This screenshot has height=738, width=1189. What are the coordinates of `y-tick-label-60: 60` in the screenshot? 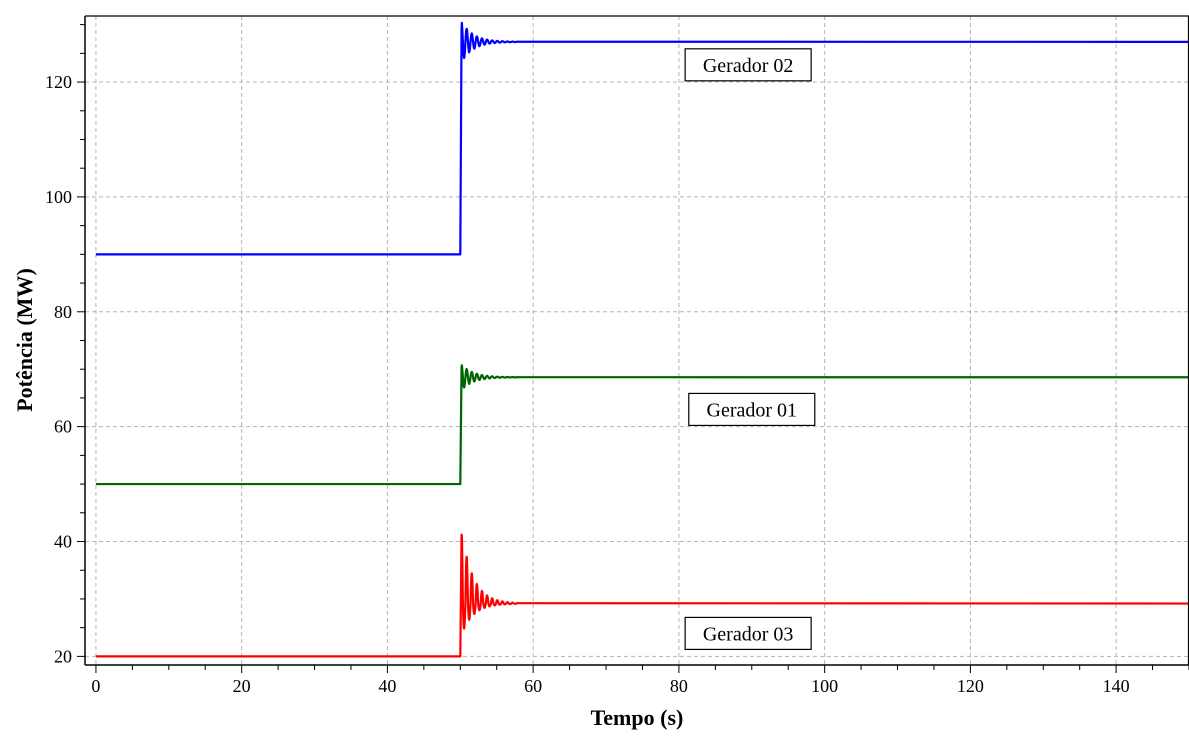 It's located at (63, 427).